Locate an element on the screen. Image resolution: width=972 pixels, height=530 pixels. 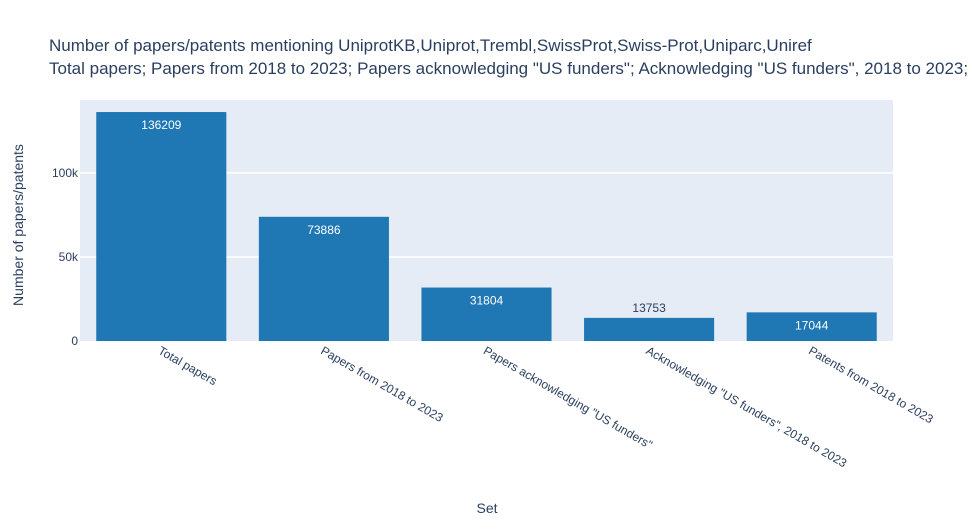
x-tick-label: Papers from 2018 to 2023 is located at coordinates (381, 384).